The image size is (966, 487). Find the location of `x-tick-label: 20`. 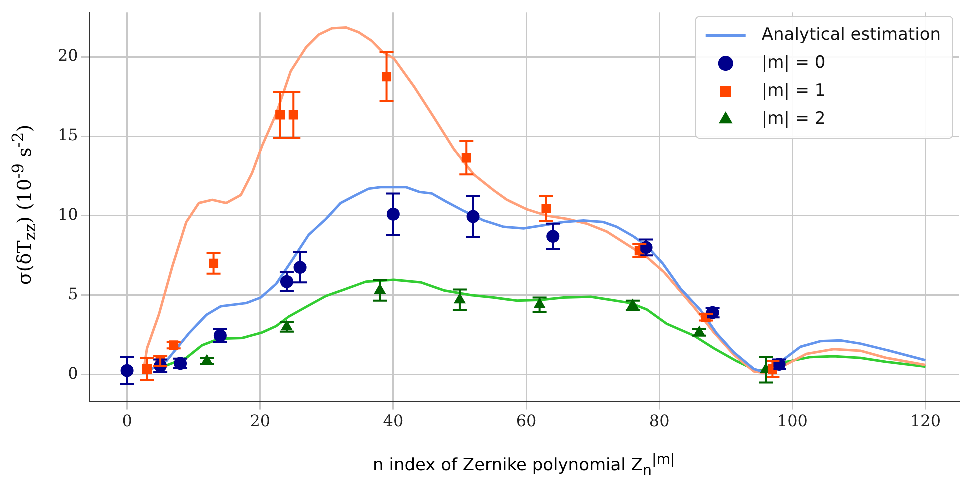

x-tick-label: 20 is located at coordinates (260, 421).